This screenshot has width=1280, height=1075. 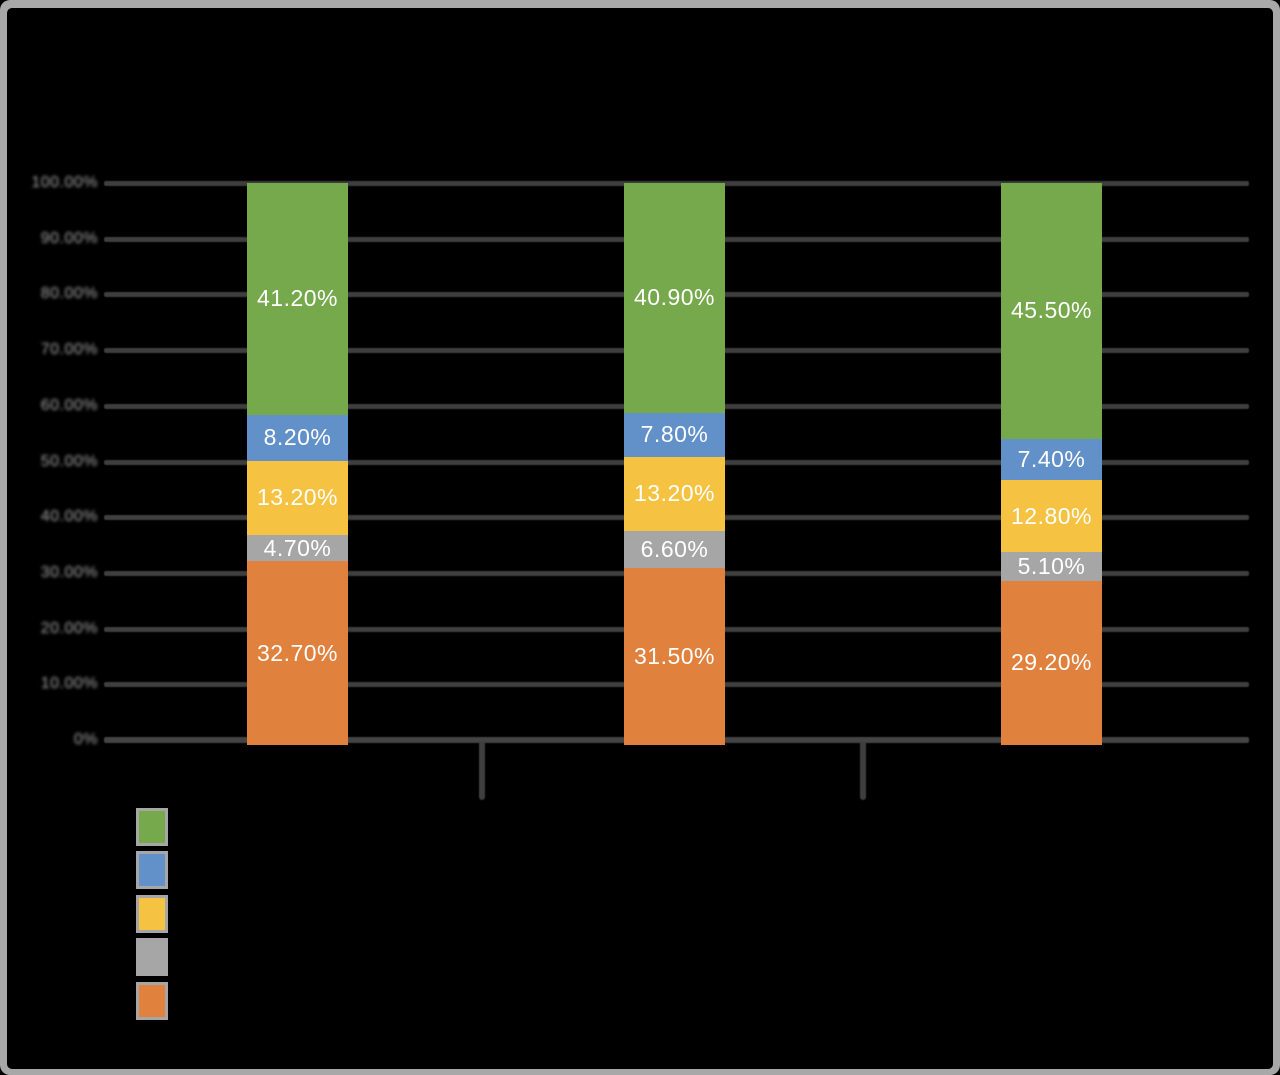 I want to click on segment-value-label: 32.70%, so click(x=297, y=652).